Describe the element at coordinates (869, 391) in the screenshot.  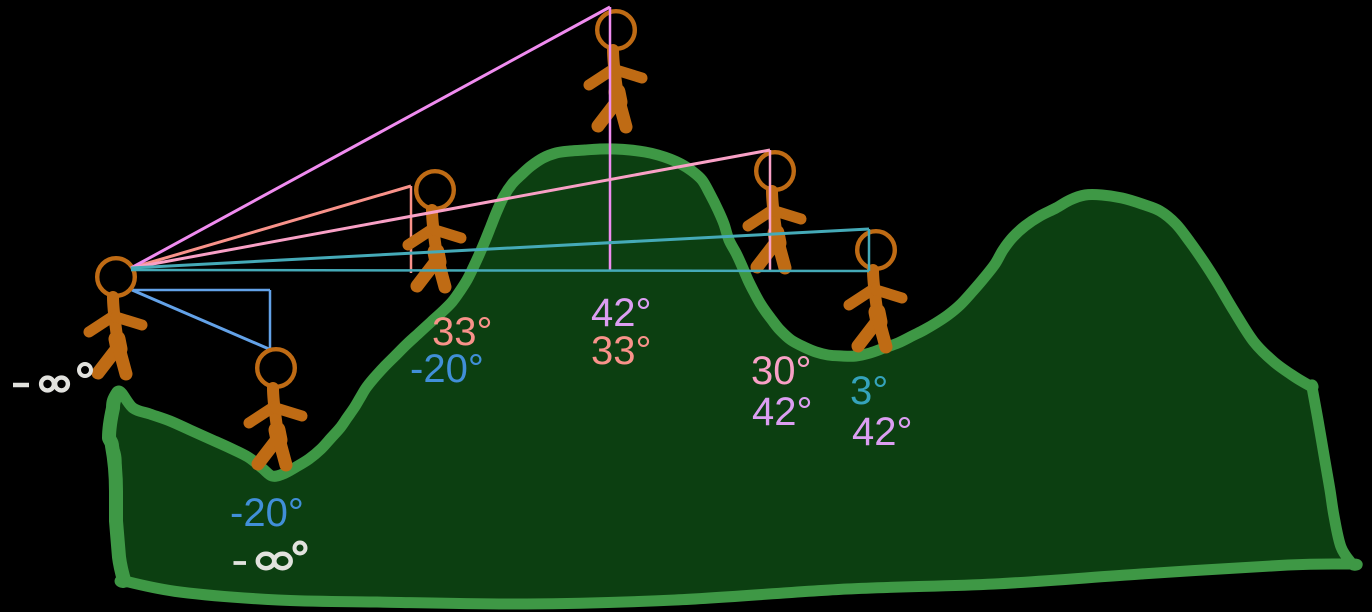
I see `svg-text: 3°` at that location.